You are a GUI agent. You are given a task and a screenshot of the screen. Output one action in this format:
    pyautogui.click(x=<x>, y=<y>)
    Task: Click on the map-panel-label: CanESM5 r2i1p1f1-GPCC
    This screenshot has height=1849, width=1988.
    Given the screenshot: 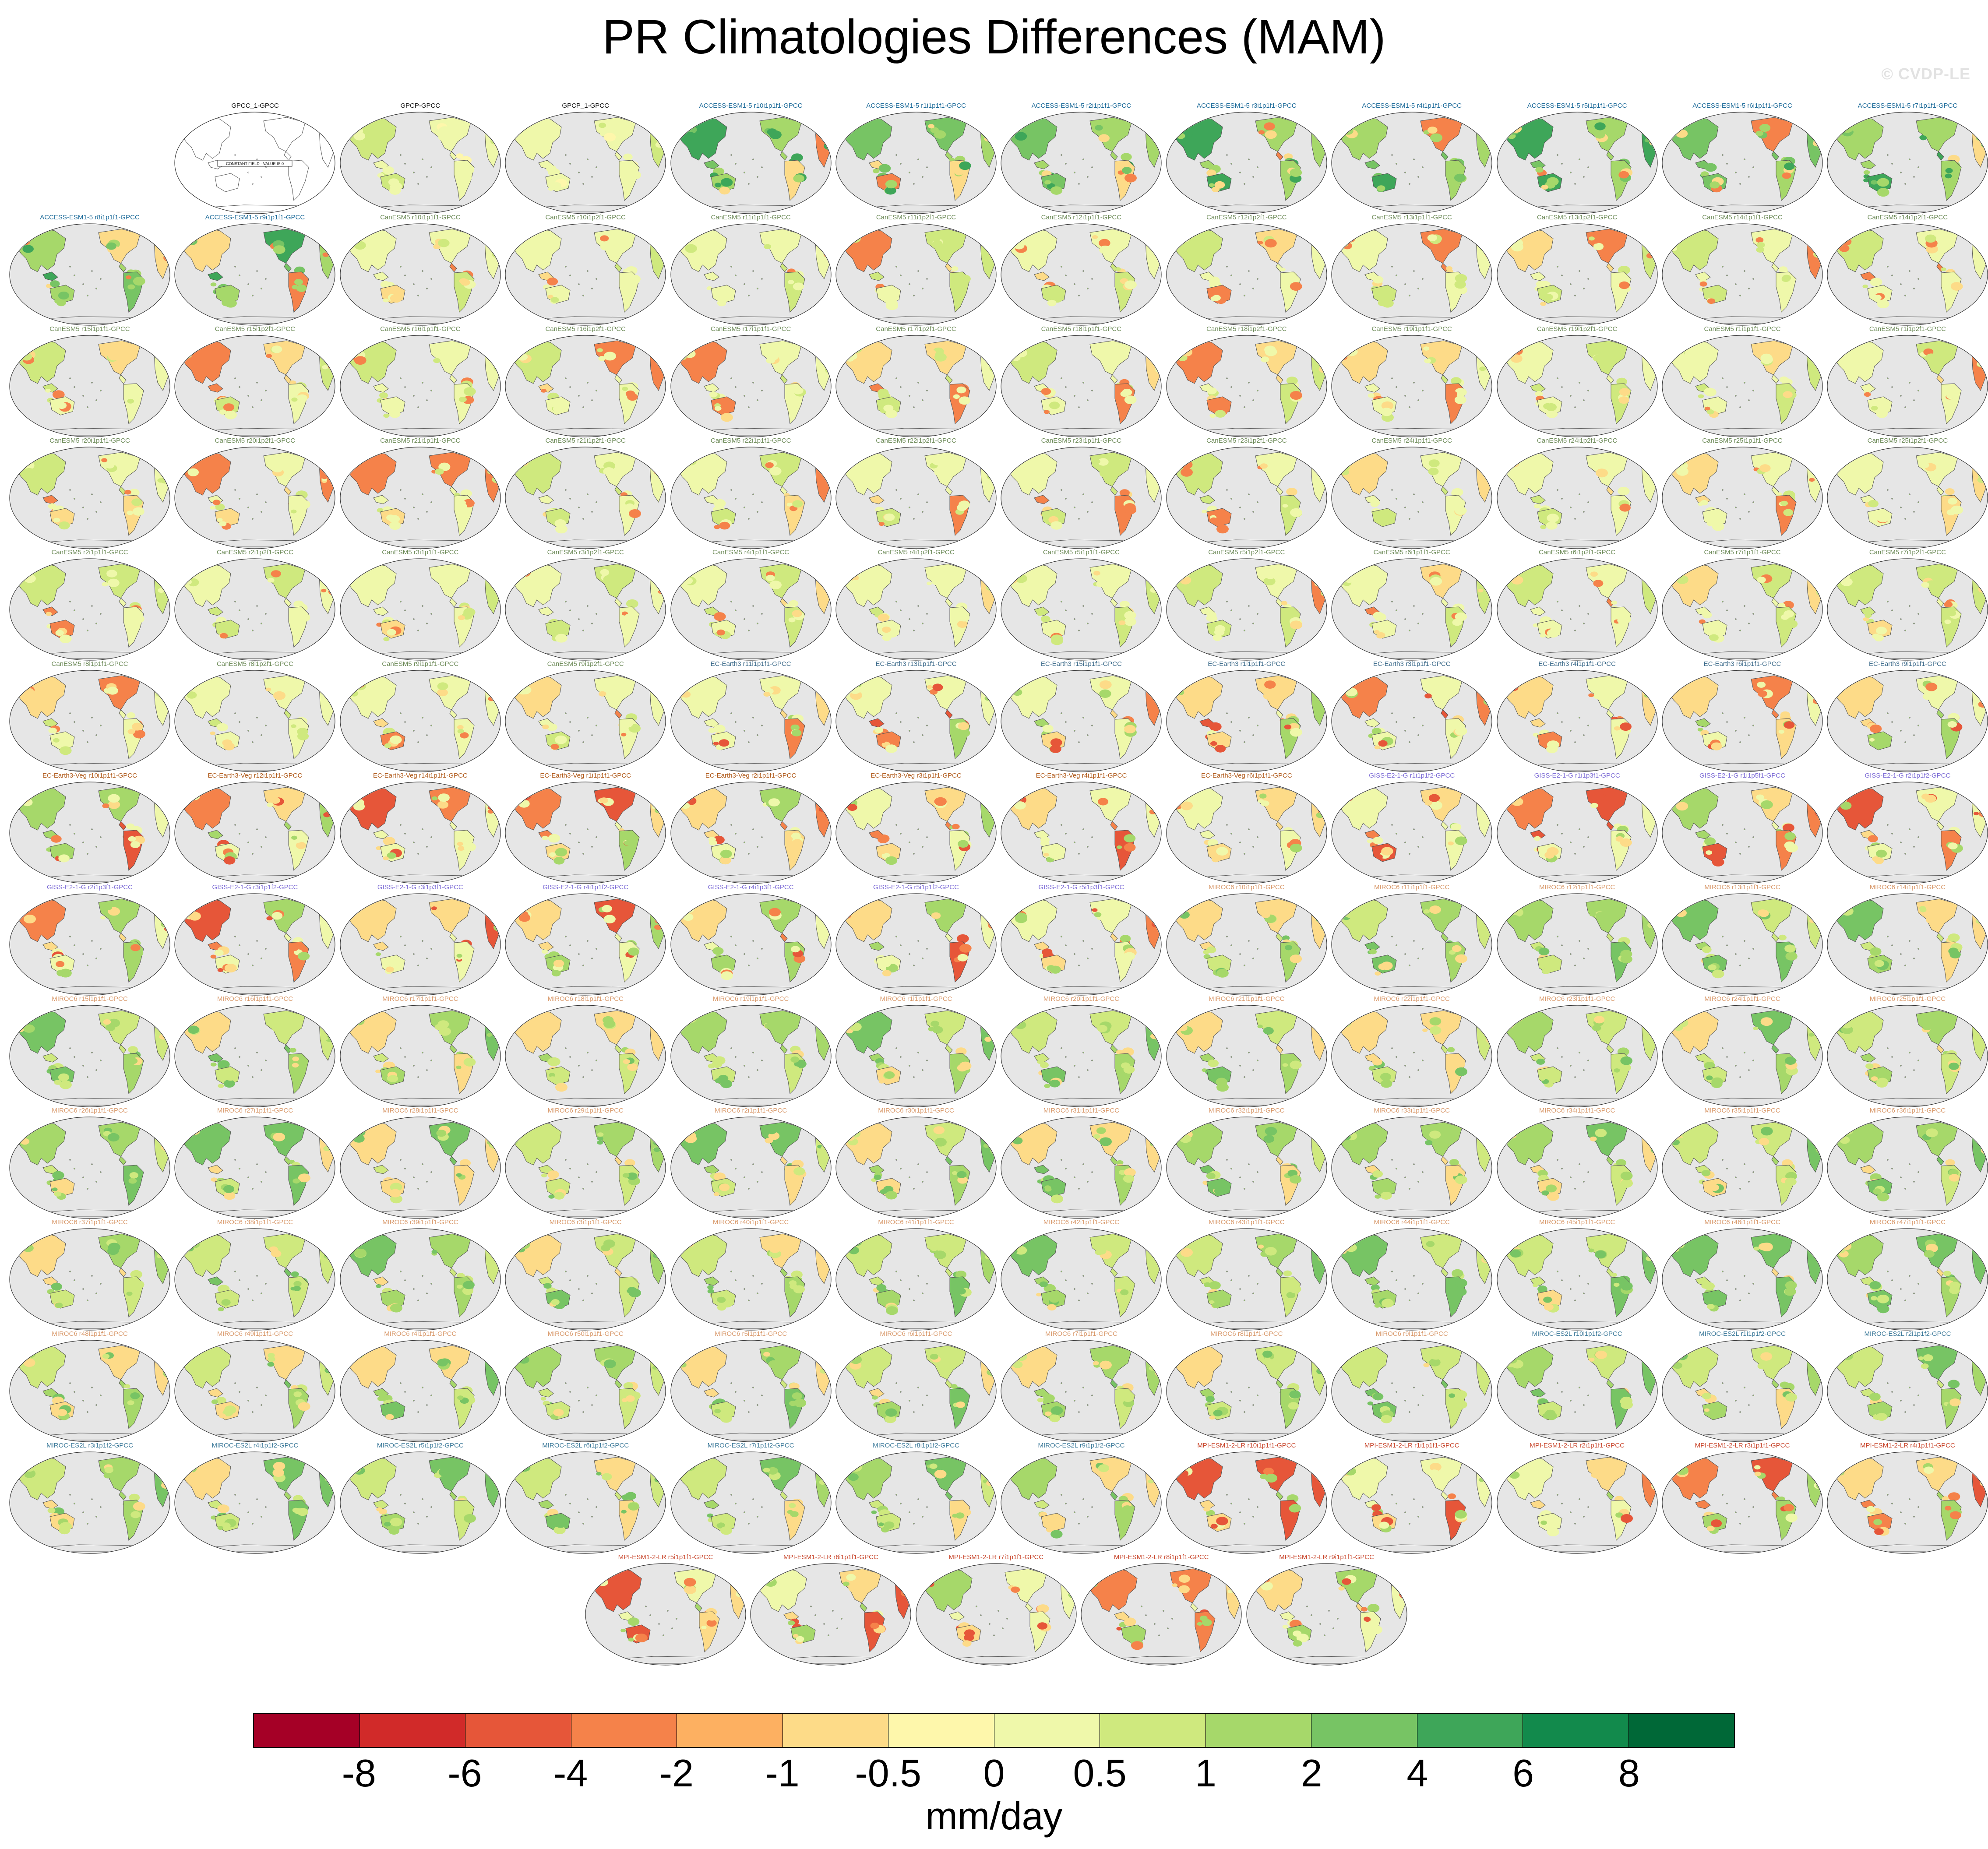 What is the action you would take?
    pyautogui.click(x=89, y=552)
    